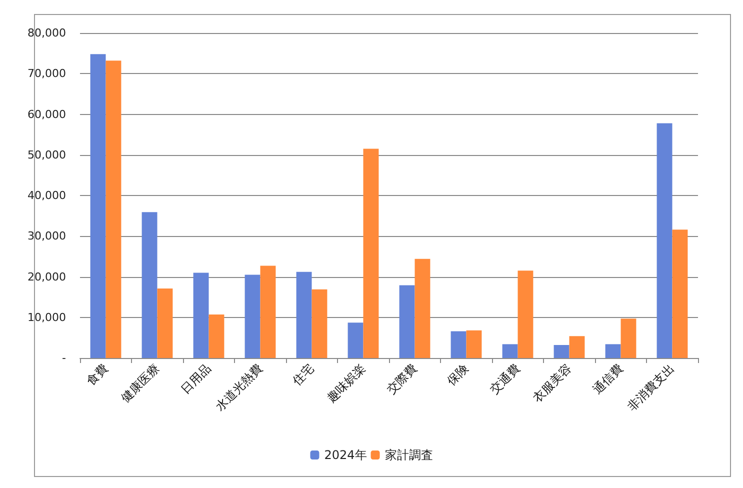 The image size is (743, 488). What do you see at coordinates (552, 383) in the screenshot?
I see `x-tick-label: 衣服美容` at bounding box center [552, 383].